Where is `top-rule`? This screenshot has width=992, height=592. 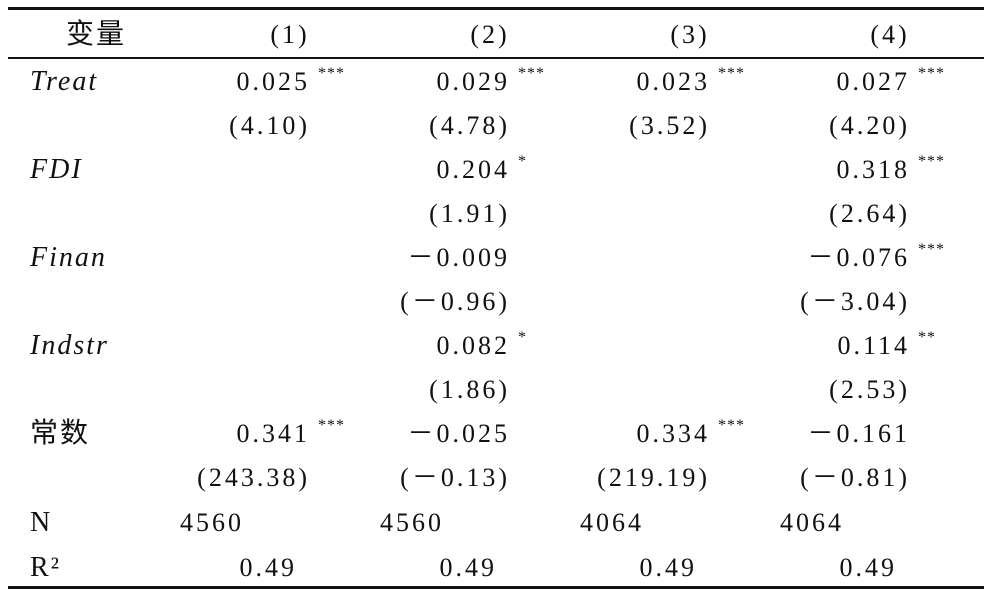 top-rule is located at coordinates (496, 8).